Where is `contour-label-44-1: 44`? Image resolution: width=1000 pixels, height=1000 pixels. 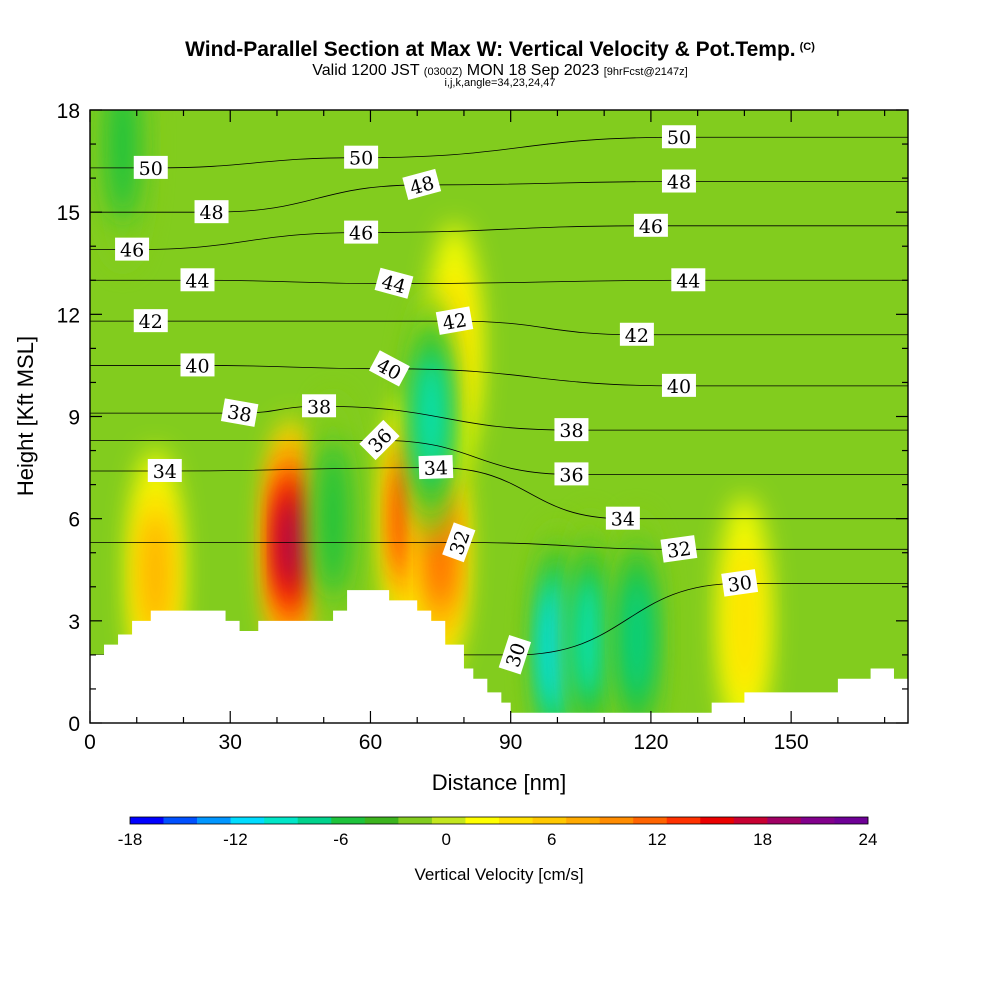 contour-label-44-1: 44 is located at coordinates (394, 283).